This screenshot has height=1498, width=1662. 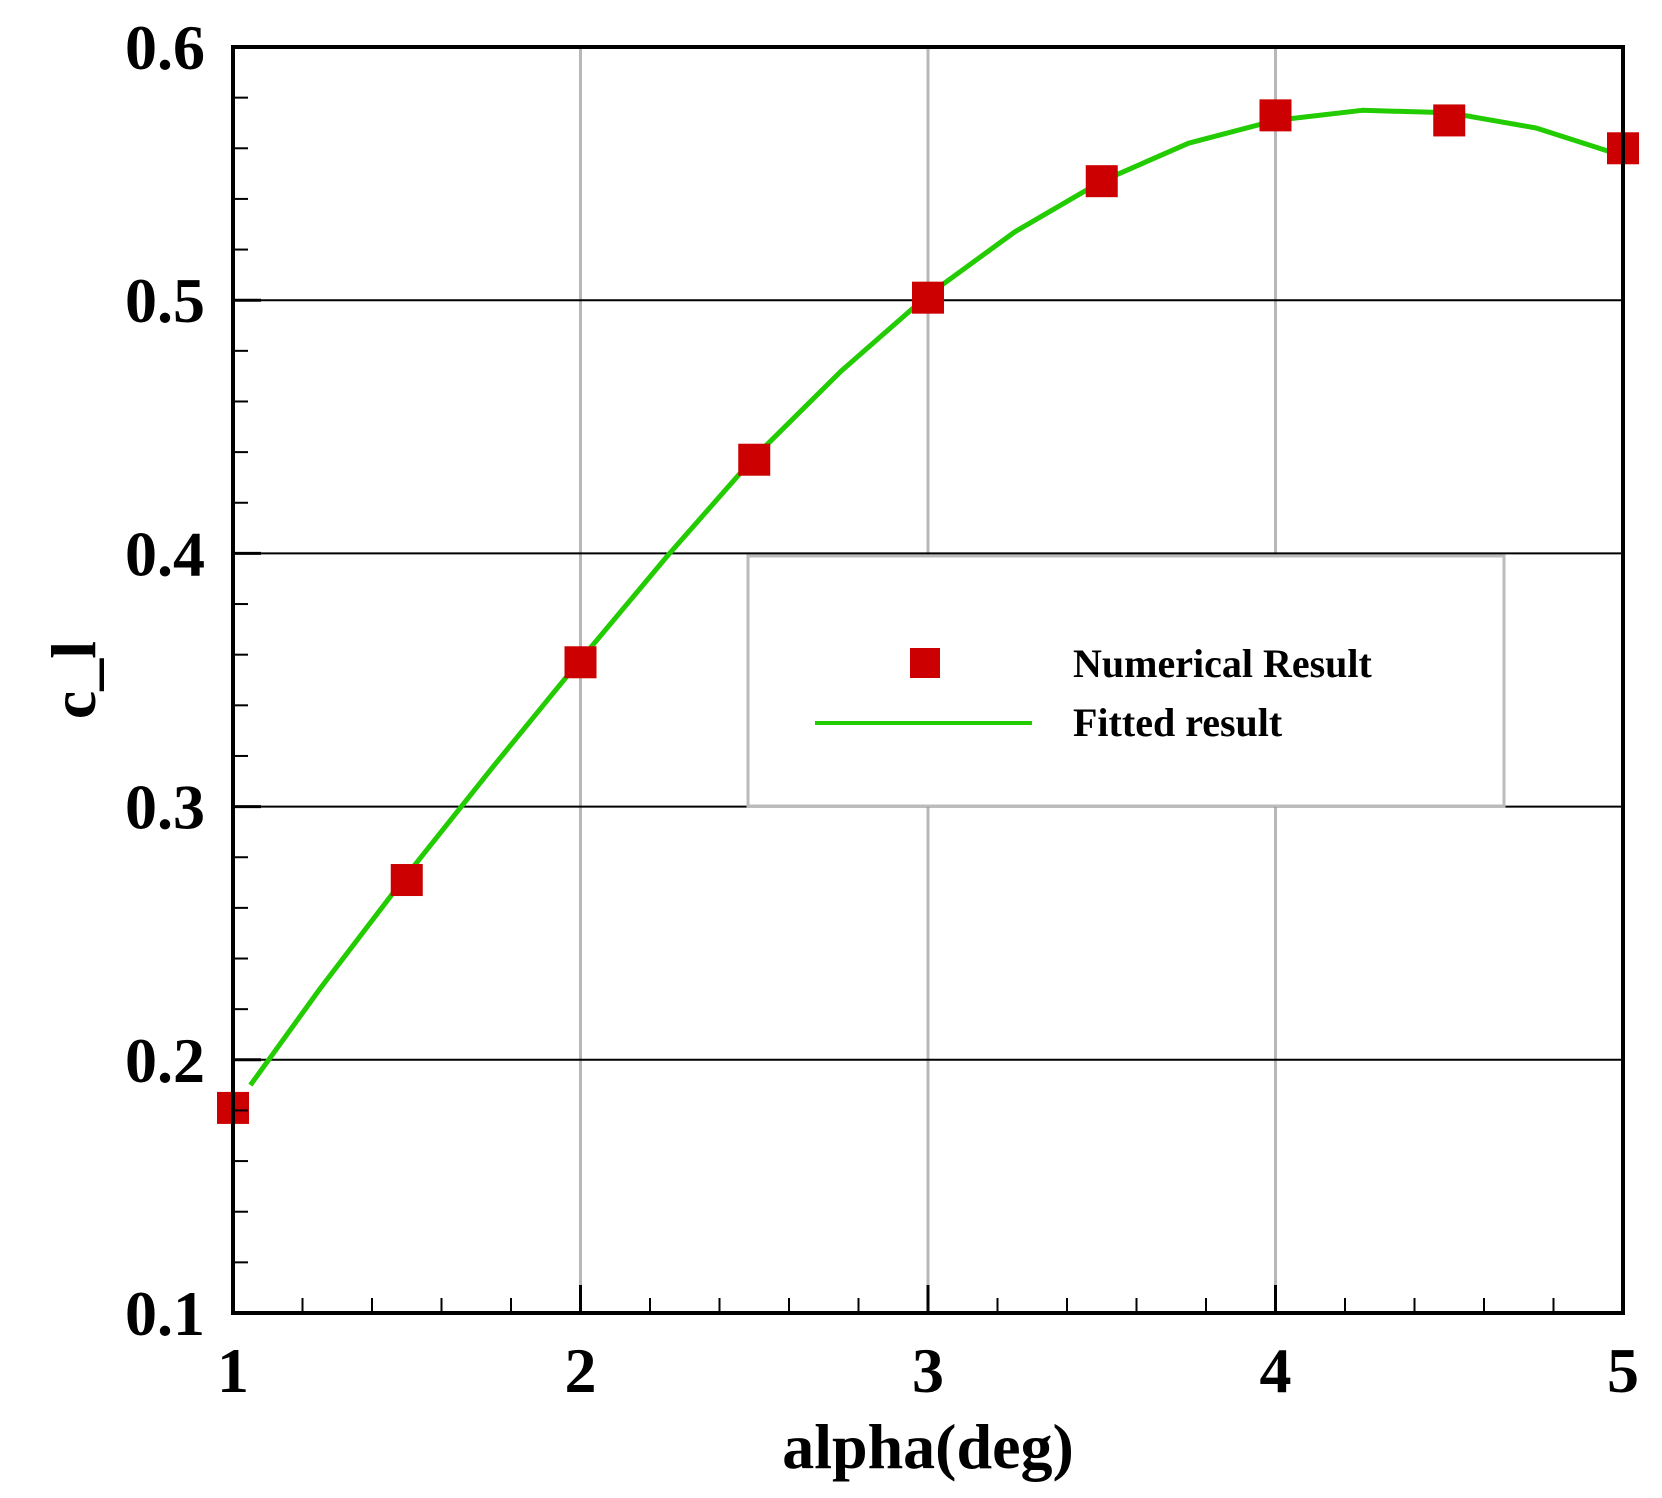 I want to click on legend: Numerical Result Fitted result, so click(x=1126, y=681).